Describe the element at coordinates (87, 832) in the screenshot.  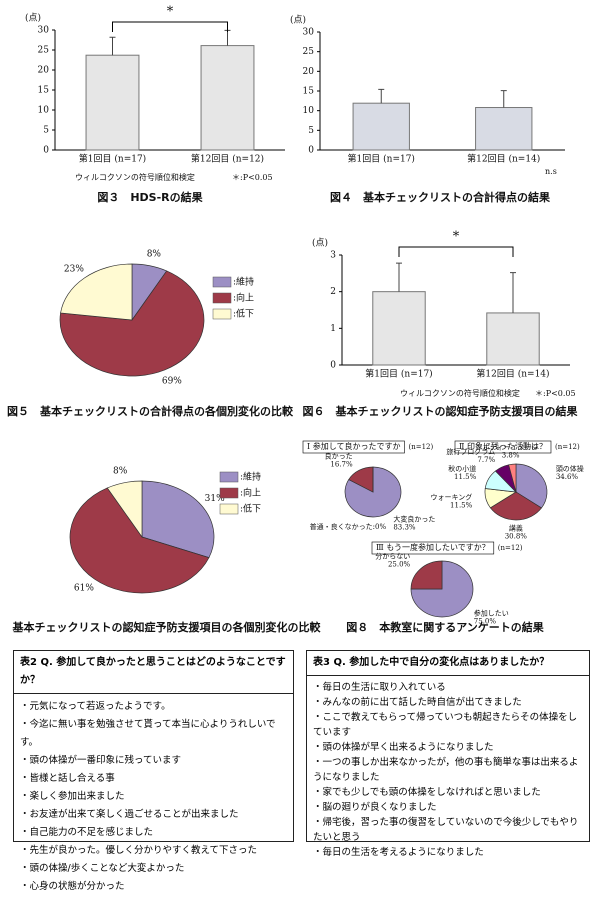
I see `table-item: ・自己能力の不足を感じました` at that location.